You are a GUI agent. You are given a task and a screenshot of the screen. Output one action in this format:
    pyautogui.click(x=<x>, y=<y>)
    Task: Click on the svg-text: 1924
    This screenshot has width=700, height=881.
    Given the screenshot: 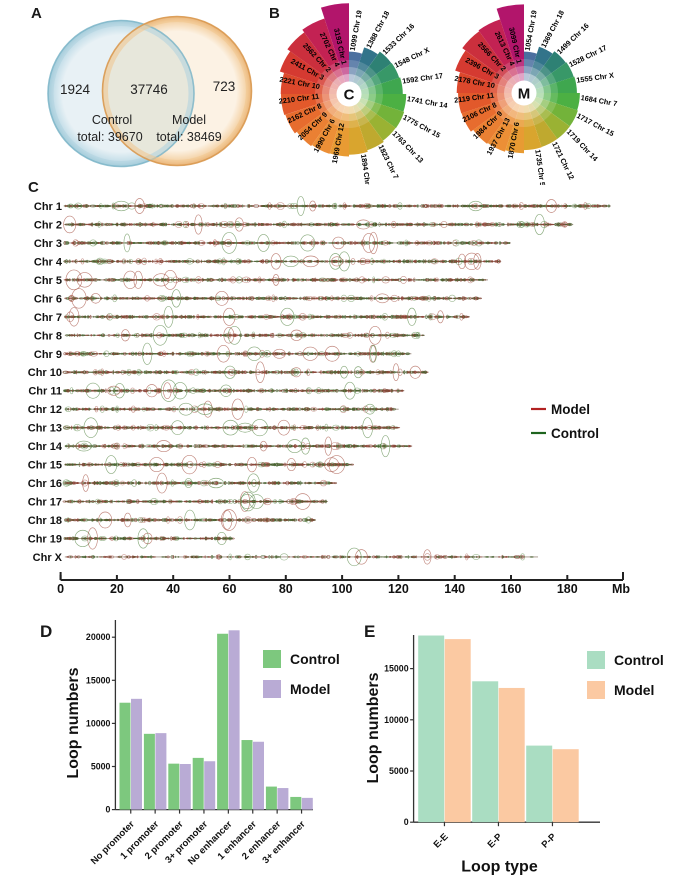 What is the action you would take?
    pyautogui.click(x=75, y=89)
    